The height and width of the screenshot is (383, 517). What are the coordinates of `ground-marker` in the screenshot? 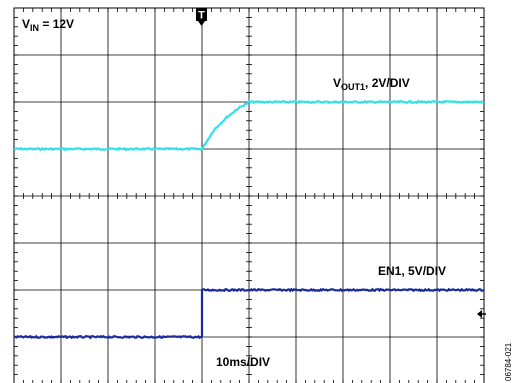 It's located at (481, 314).